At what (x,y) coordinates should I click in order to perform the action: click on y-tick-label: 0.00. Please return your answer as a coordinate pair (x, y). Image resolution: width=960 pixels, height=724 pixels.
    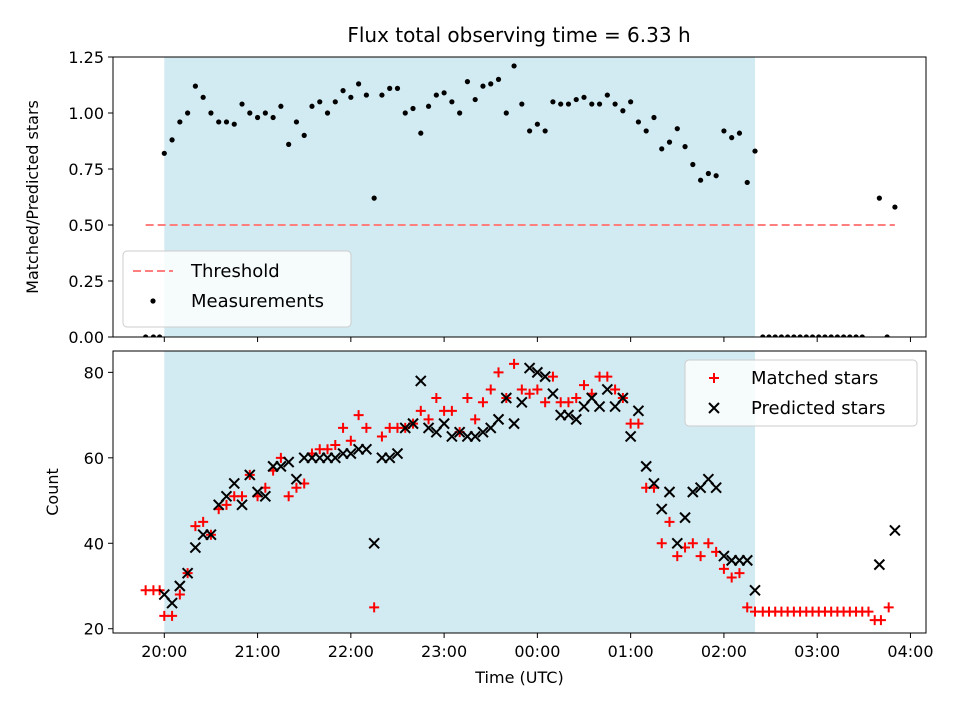
    Looking at the image, I should click on (86, 337).